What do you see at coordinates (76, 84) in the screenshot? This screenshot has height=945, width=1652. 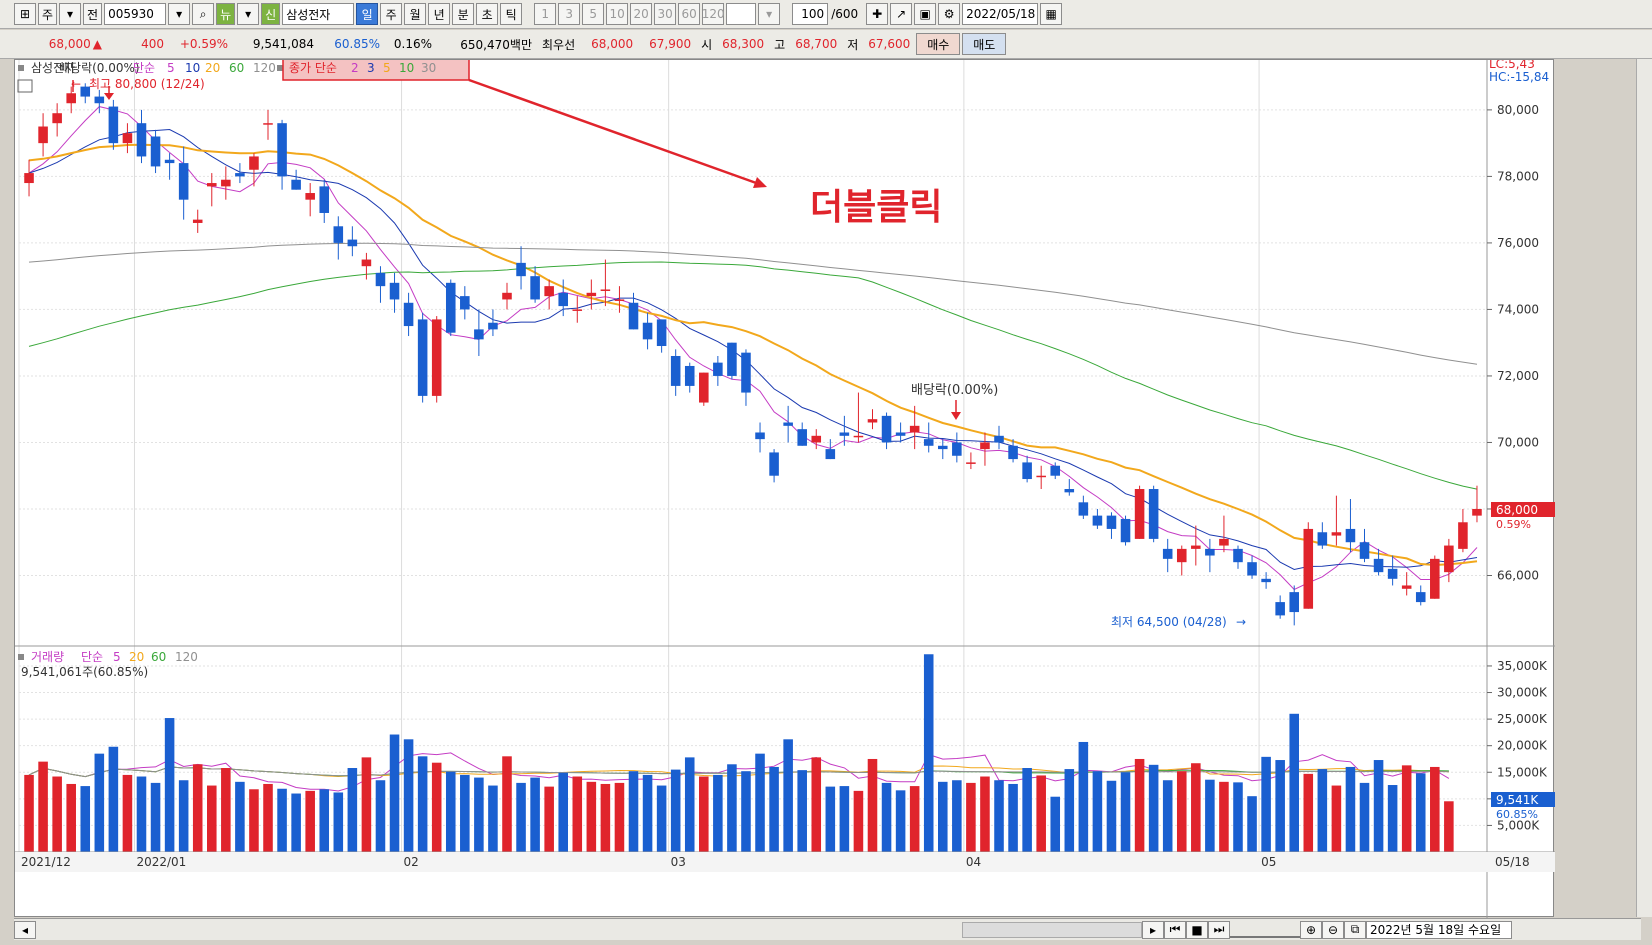 I see `high-arrow-icon: ←` at bounding box center [76, 84].